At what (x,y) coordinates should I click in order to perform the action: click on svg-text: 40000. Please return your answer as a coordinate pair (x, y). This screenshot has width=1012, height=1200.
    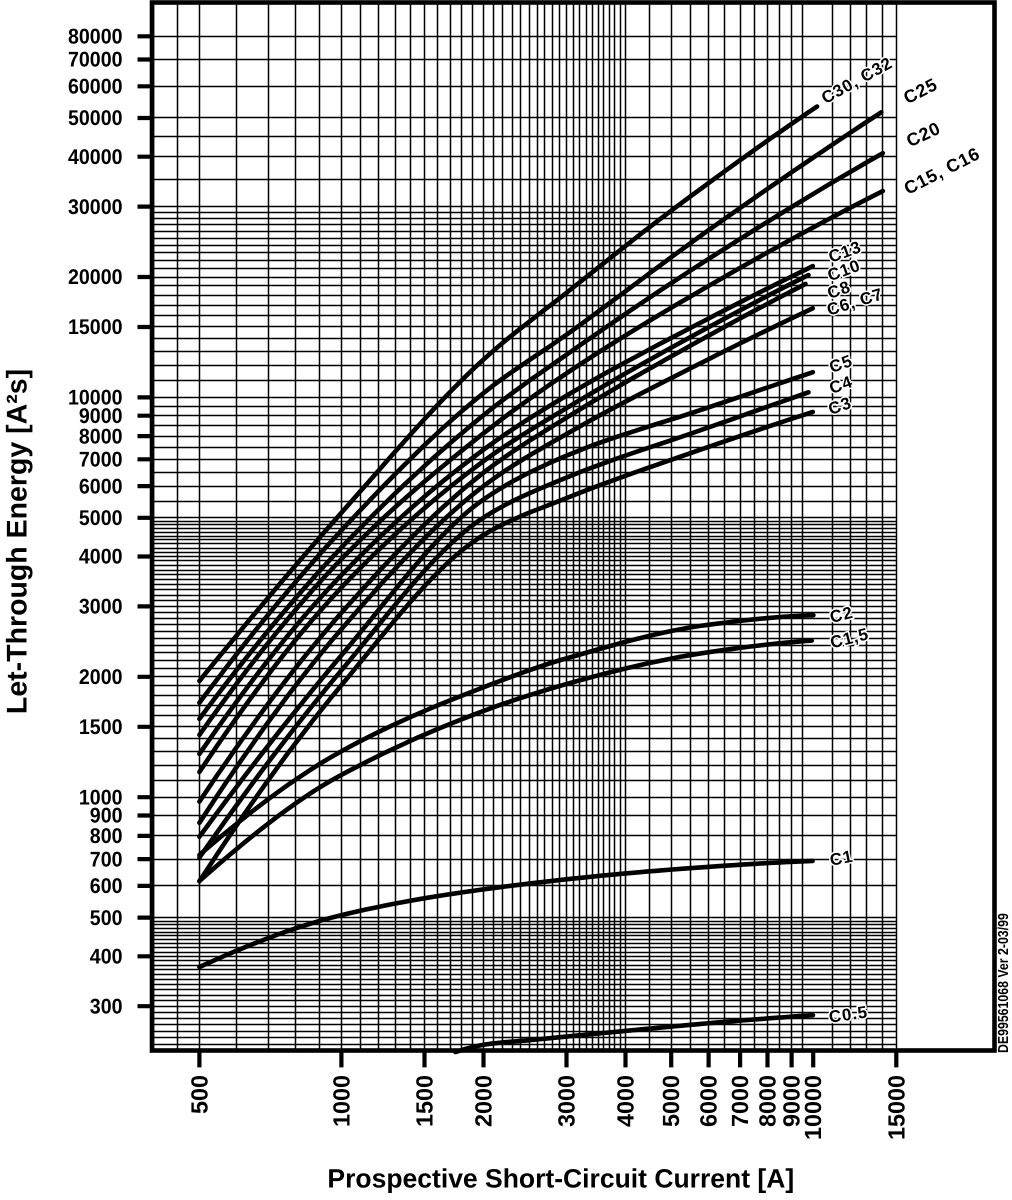
    Looking at the image, I should click on (95, 157).